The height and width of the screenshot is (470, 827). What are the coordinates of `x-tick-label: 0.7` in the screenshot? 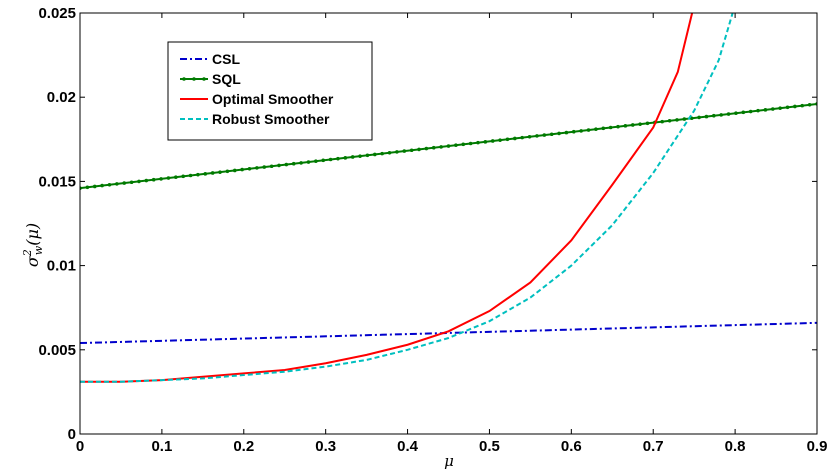 It's located at (653, 446).